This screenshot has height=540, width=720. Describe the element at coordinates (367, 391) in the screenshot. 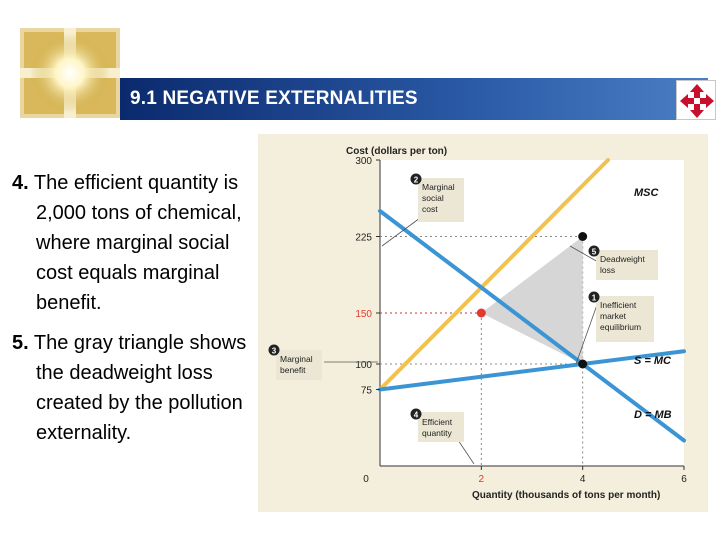

I see `y-tick-label-75: 75` at that location.